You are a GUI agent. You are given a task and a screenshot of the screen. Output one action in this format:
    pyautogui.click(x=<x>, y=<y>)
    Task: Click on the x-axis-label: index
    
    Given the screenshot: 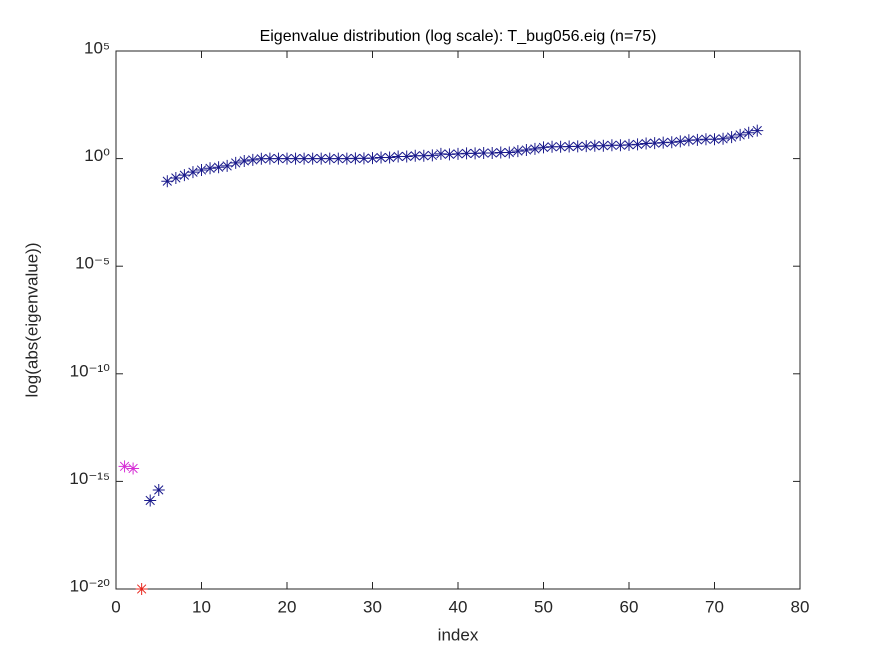 What is the action you would take?
    pyautogui.click(x=458, y=634)
    